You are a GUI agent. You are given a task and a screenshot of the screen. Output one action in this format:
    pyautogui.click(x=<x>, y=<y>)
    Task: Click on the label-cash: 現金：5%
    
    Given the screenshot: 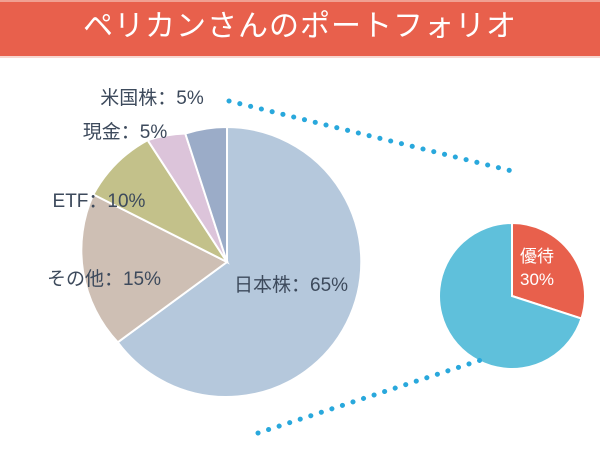 What is the action you would take?
    pyautogui.click(x=125, y=132)
    